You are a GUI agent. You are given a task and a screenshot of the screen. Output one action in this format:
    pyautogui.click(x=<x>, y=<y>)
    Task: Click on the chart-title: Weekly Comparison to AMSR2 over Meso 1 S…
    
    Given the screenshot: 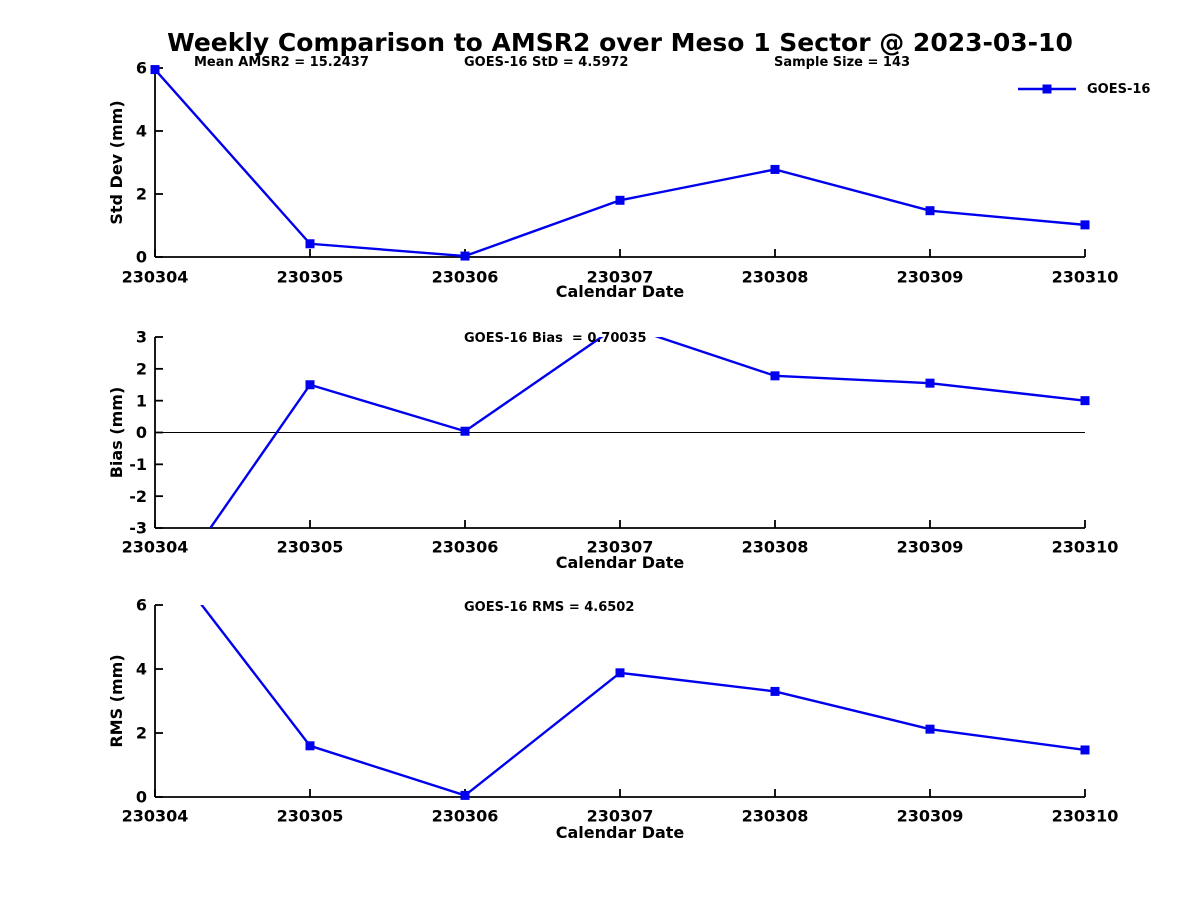 What is the action you would take?
    pyautogui.click(x=620, y=42)
    